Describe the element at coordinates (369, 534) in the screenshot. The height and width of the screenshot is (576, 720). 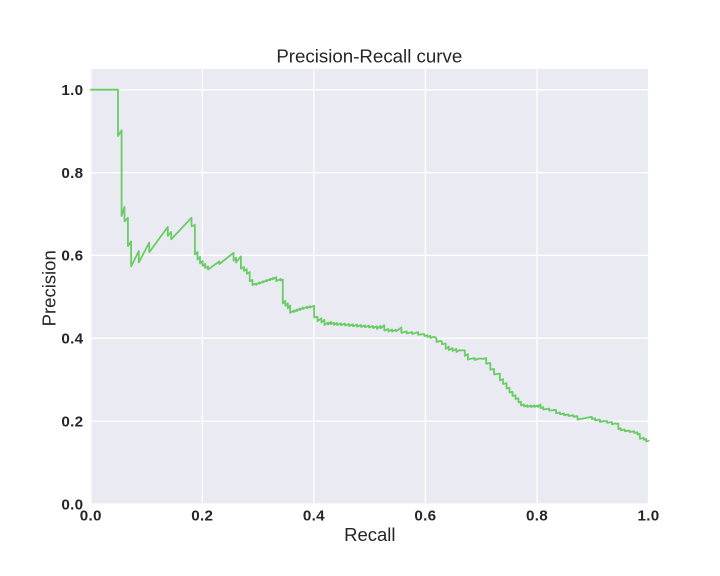
I see `svg-text: Recall` at that location.